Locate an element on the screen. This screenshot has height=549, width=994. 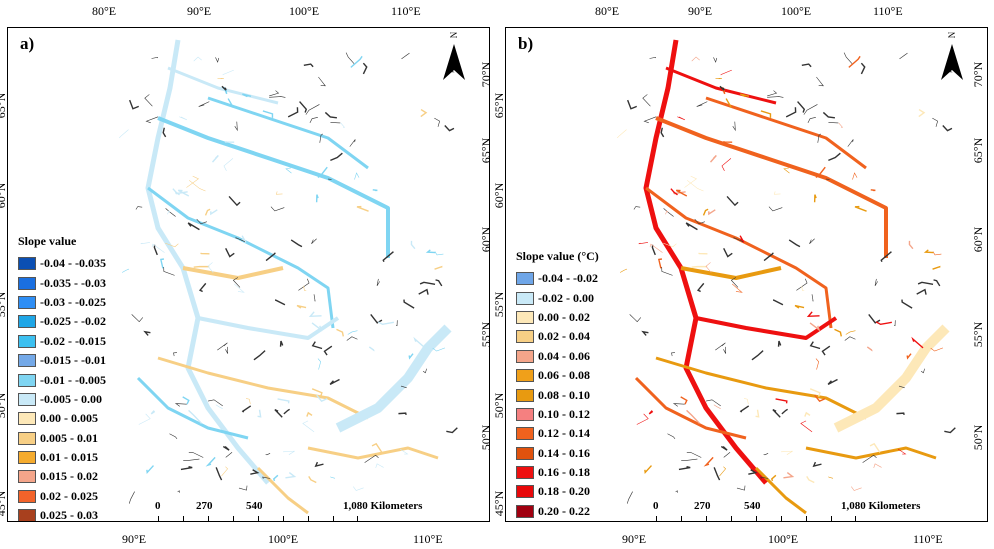
tick-left-b-3: 50°N is located at coordinates (499, 405).